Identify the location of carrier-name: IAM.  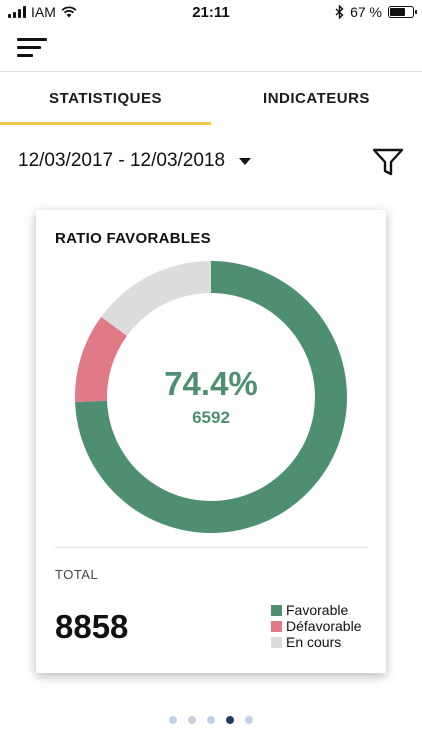
(43, 12).